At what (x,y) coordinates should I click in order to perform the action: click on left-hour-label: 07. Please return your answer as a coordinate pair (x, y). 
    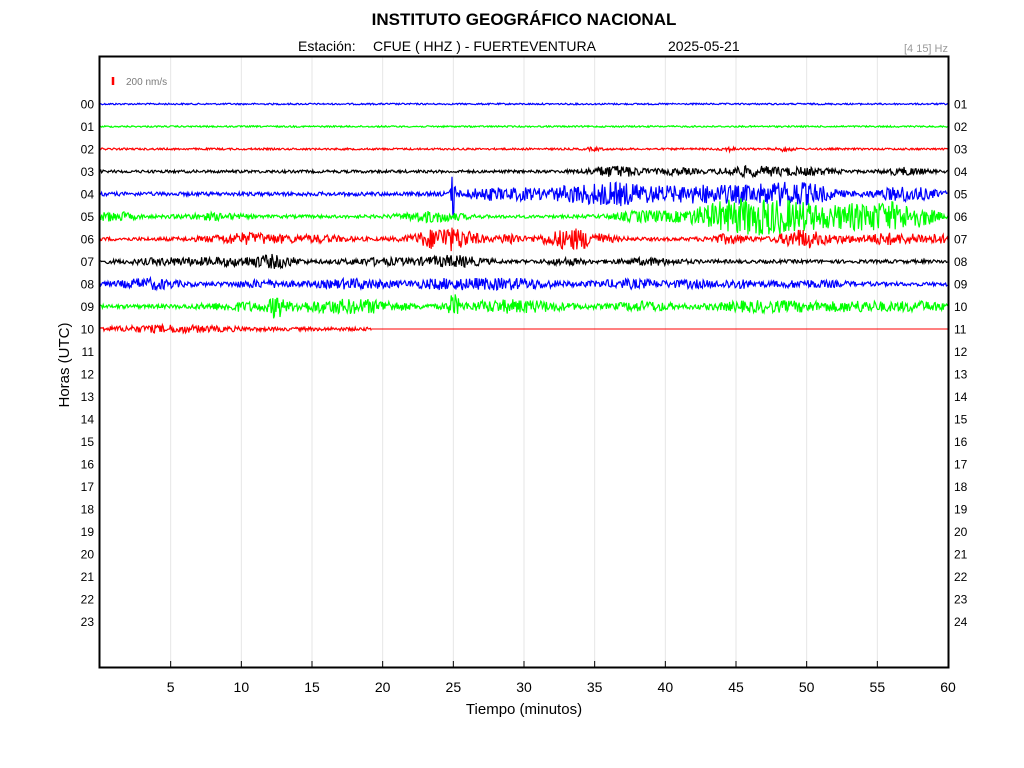
    Looking at the image, I should click on (88, 262).